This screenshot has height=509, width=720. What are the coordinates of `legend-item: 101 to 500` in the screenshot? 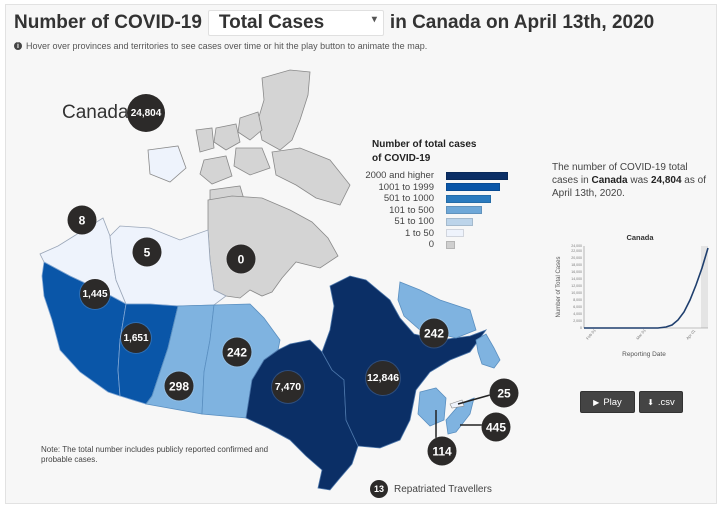 It's located at (434, 211).